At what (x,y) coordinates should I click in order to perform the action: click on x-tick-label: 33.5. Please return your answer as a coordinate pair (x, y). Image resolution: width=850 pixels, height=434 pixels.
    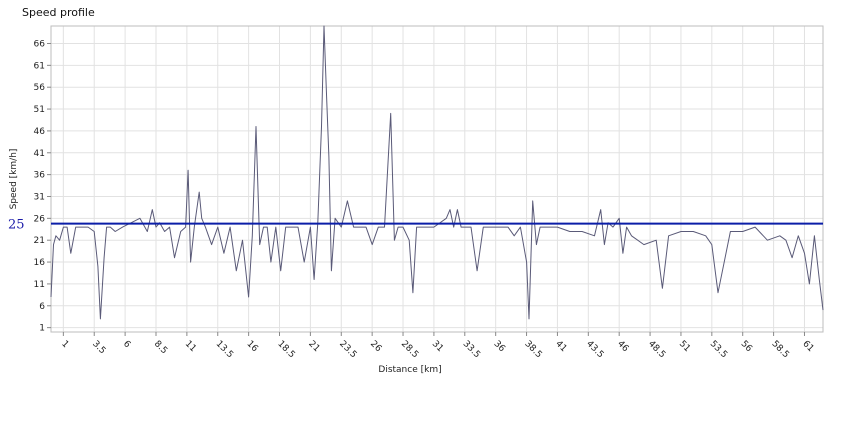
    Looking at the image, I should click on (471, 349).